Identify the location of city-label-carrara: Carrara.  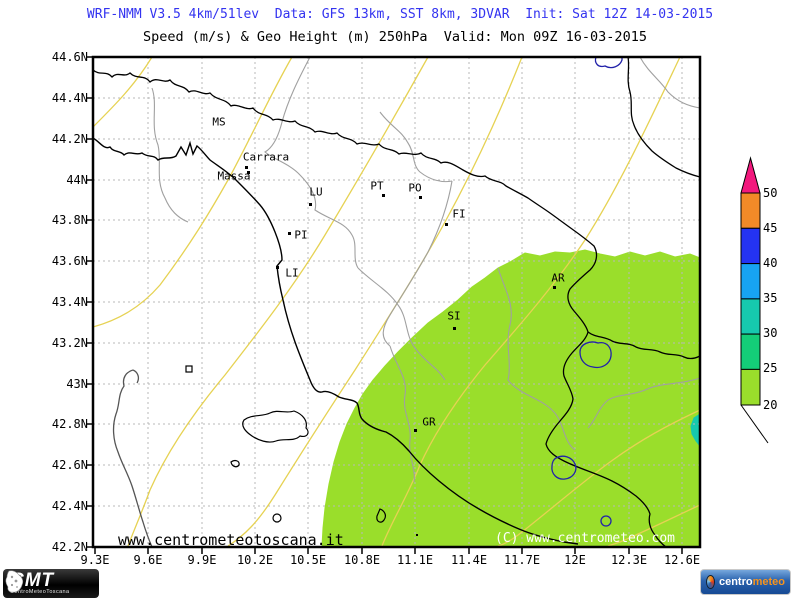
(266, 157).